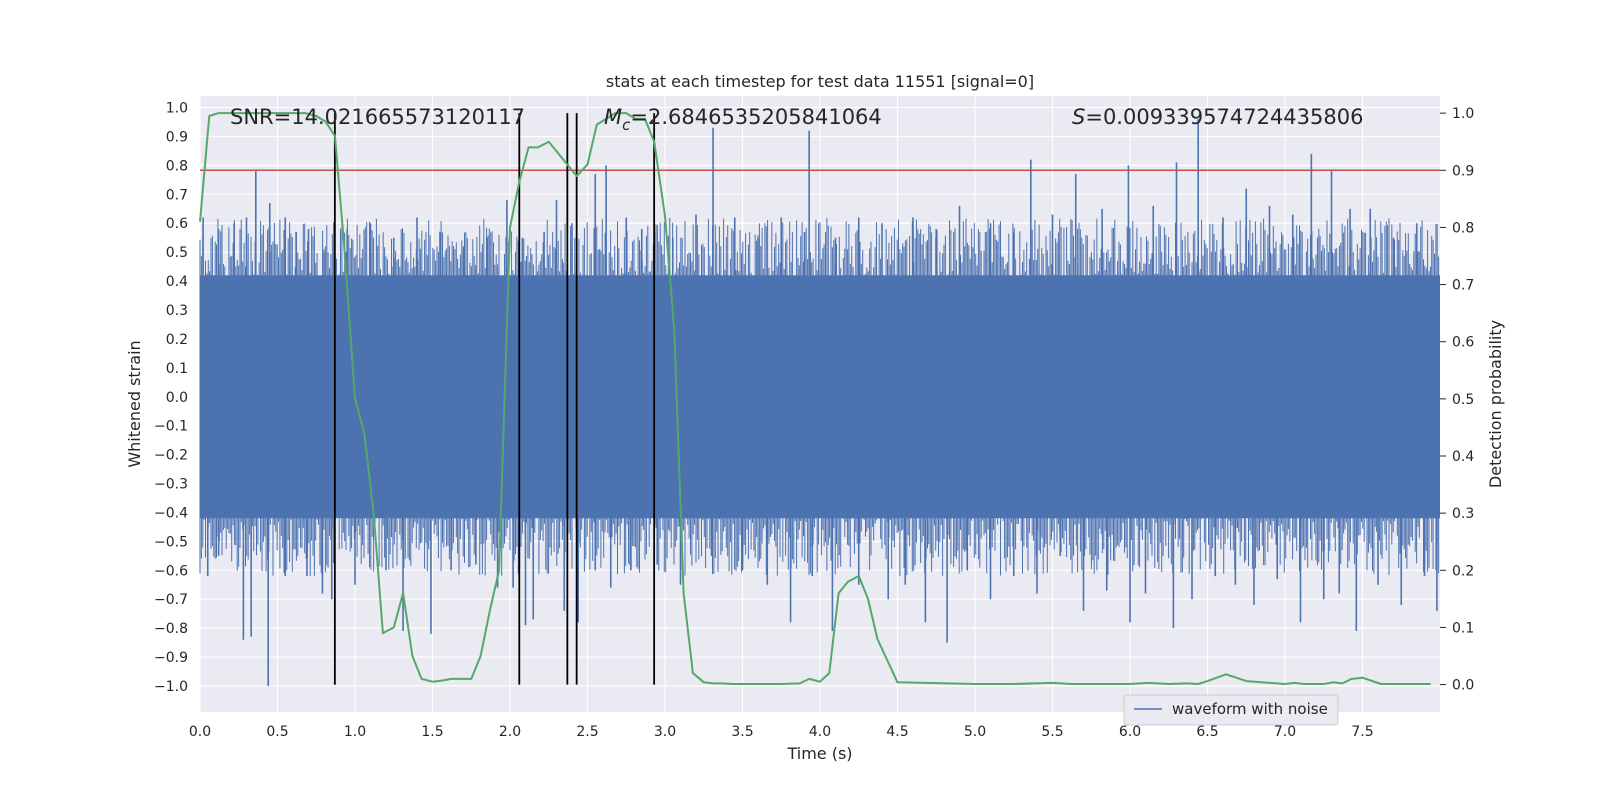  I want to click on s-symbol: S, so click(1078, 117).